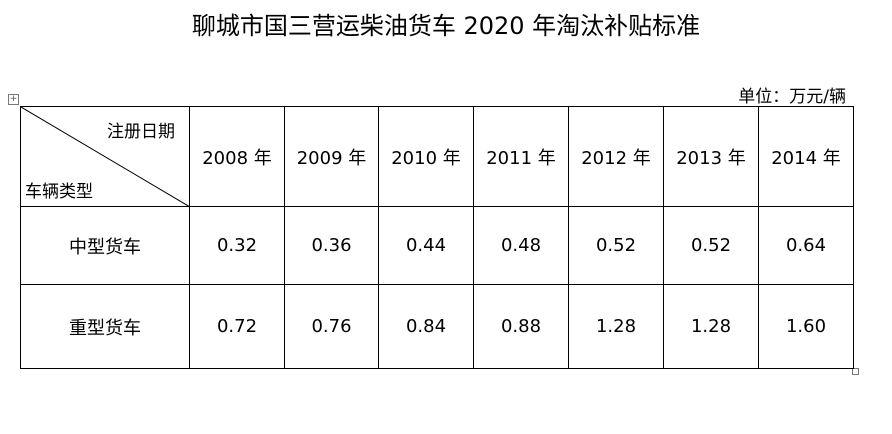 The height and width of the screenshot is (434, 892). Describe the element at coordinates (521, 326) in the screenshot. I see `cell-value: 0.88` at that location.